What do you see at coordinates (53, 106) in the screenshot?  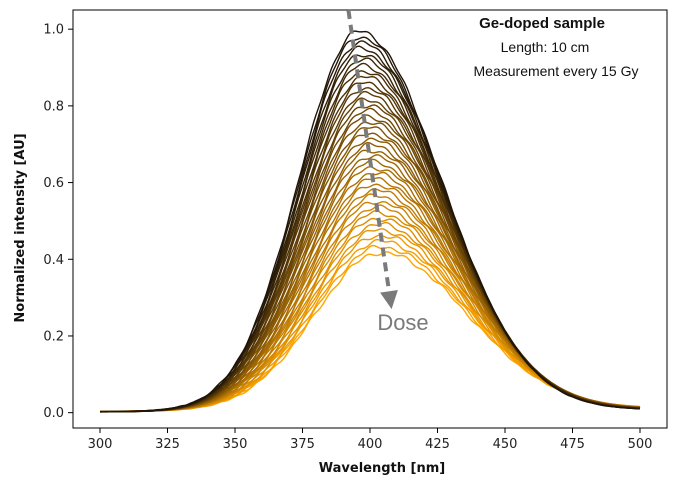 I see `y-tick-label: 0.8` at bounding box center [53, 106].